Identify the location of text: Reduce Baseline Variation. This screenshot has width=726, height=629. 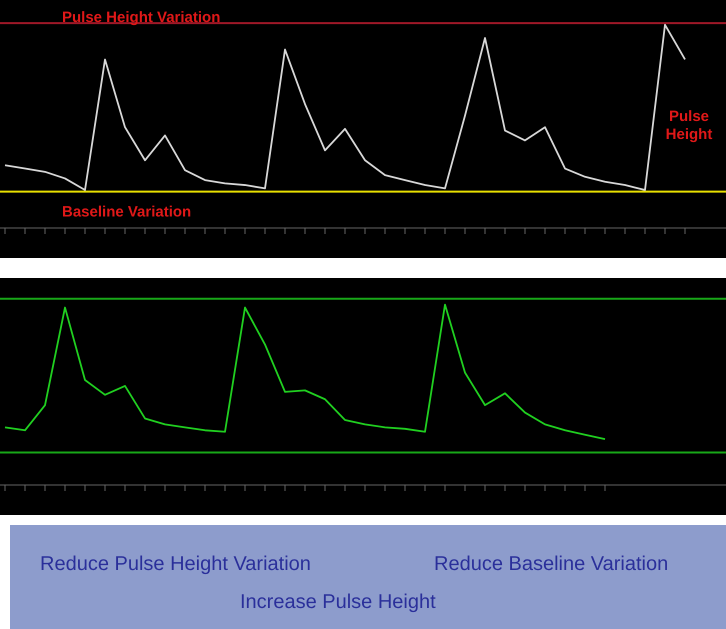
(551, 564).